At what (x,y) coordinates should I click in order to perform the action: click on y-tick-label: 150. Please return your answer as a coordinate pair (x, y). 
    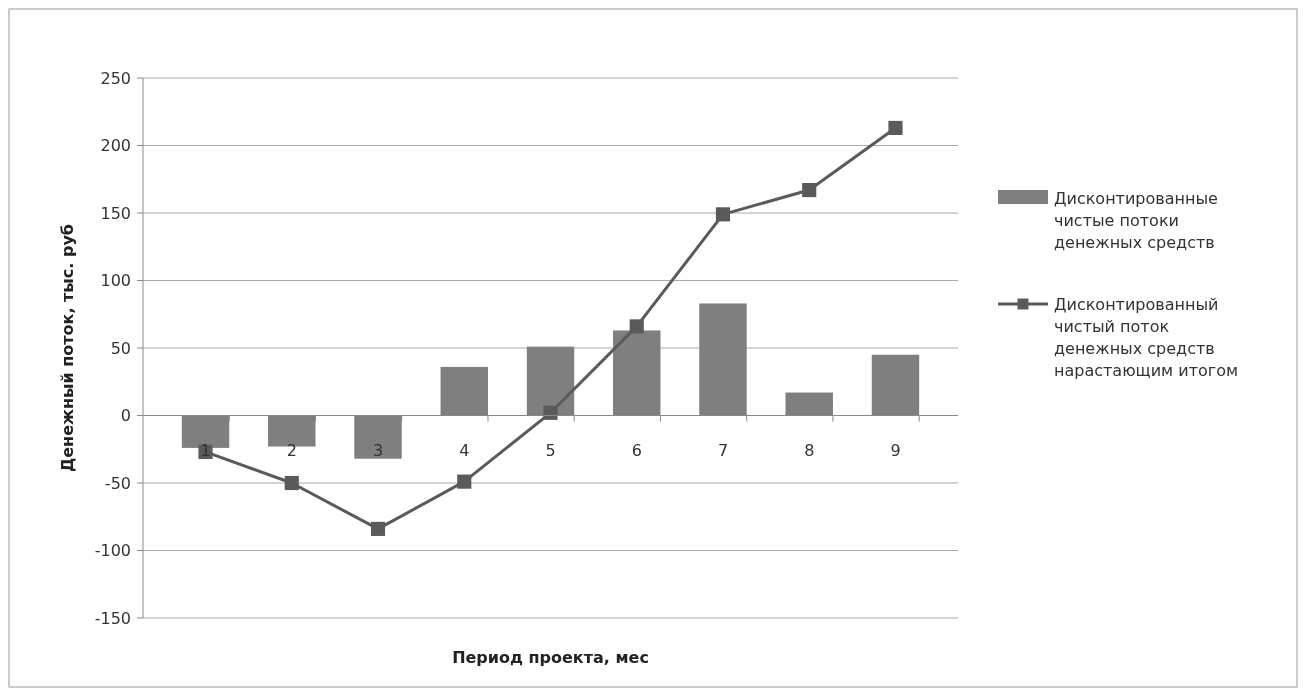
    Looking at the image, I should click on (115, 213).